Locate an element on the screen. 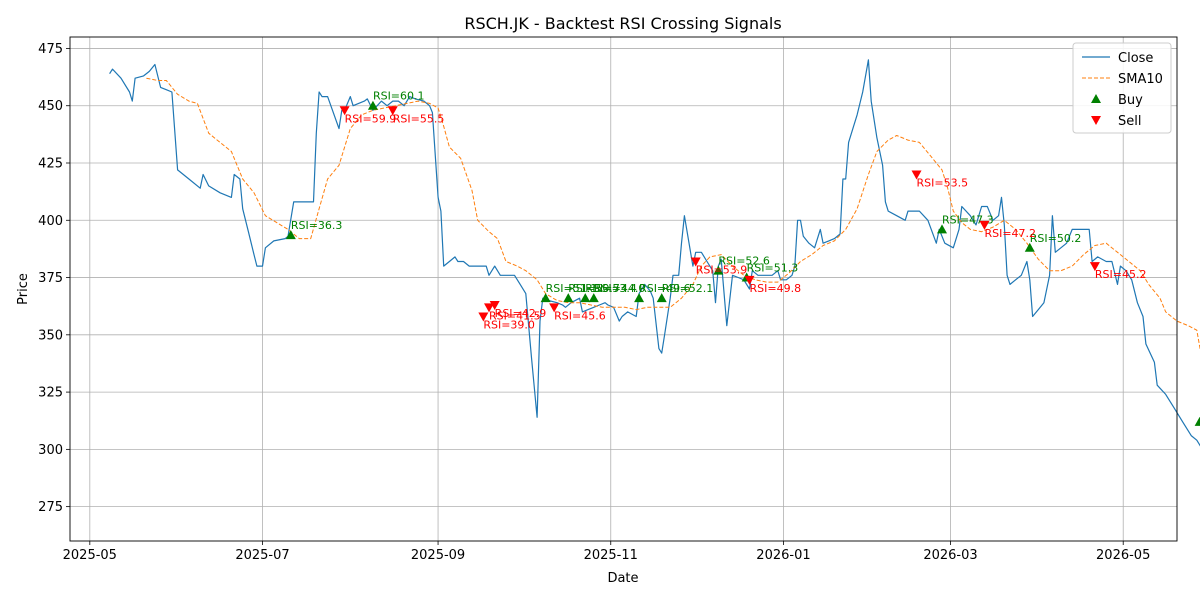  x-tick-label: 2025-07 is located at coordinates (262, 555).